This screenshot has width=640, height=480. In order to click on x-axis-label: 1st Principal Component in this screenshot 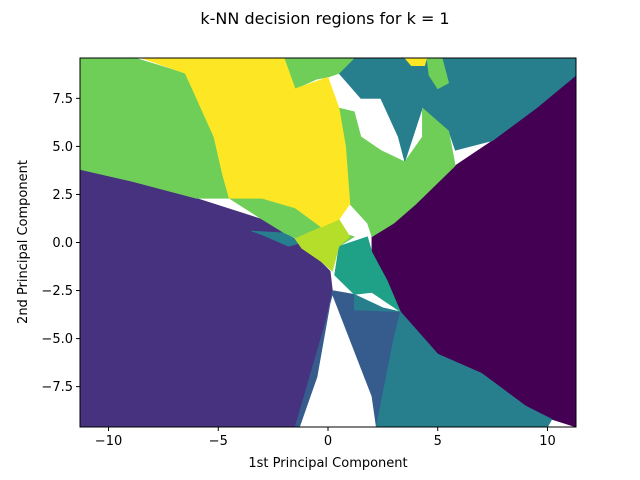, I will do `click(327, 463)`.